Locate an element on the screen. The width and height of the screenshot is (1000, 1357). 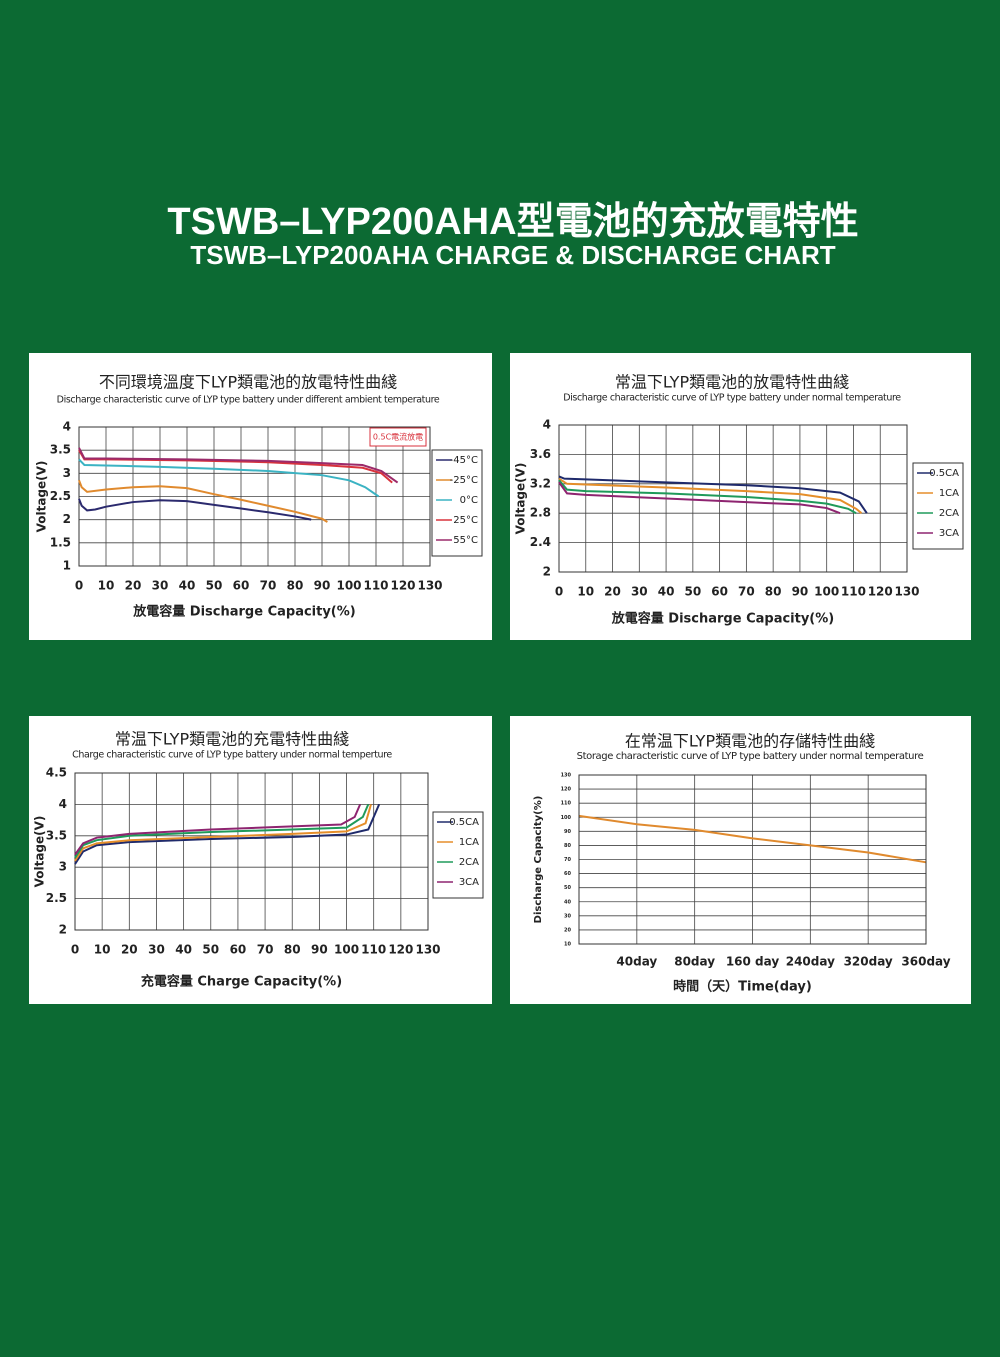
legend-label: 2CA is located at coordinates (949, 513).